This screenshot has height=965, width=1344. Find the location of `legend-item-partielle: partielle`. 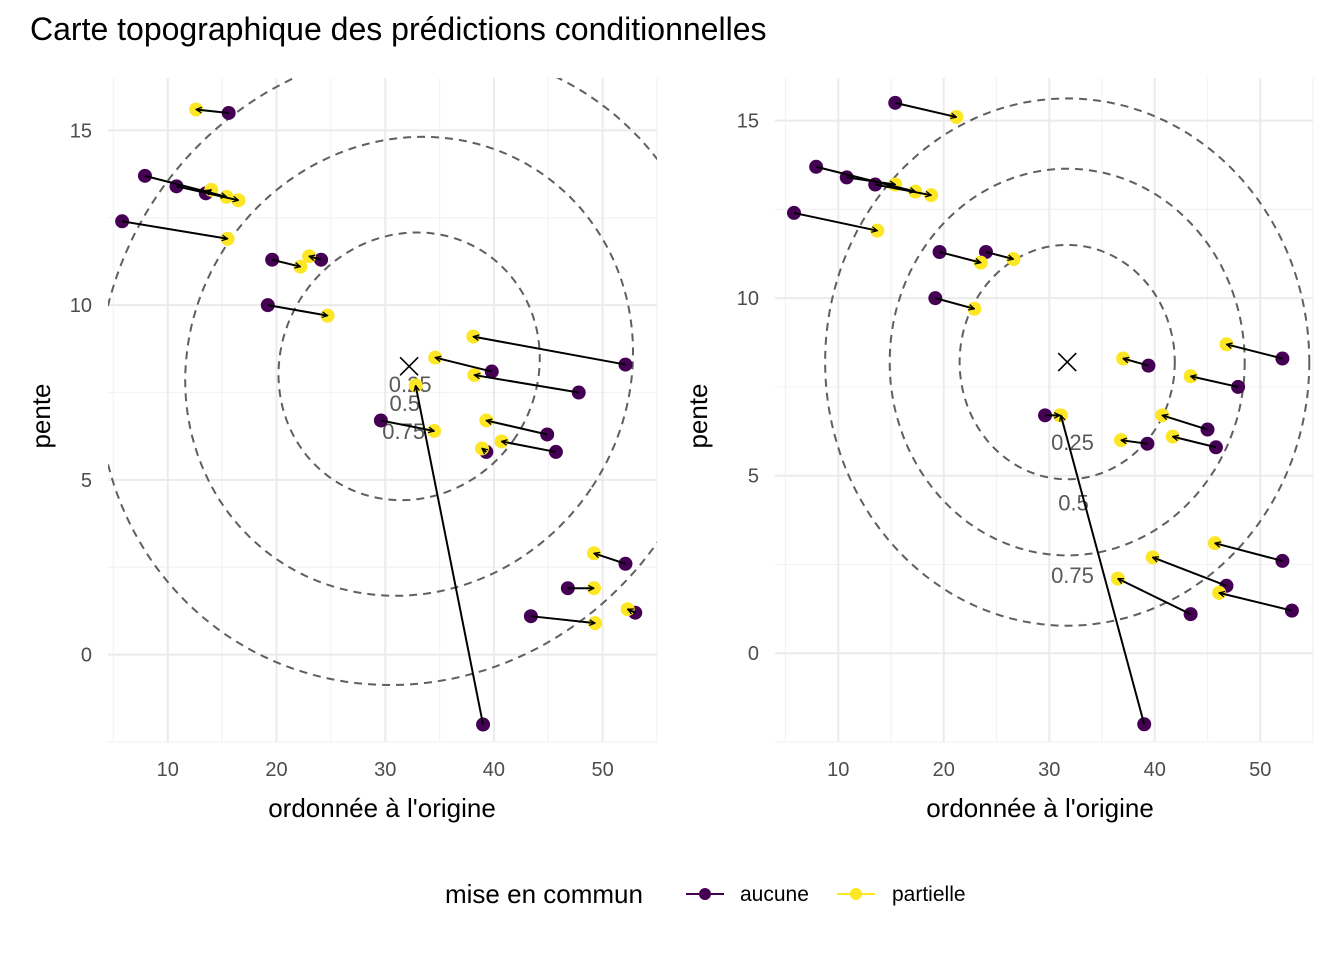

legend-item-partielle: partielle is located at coordinates (901, 894).